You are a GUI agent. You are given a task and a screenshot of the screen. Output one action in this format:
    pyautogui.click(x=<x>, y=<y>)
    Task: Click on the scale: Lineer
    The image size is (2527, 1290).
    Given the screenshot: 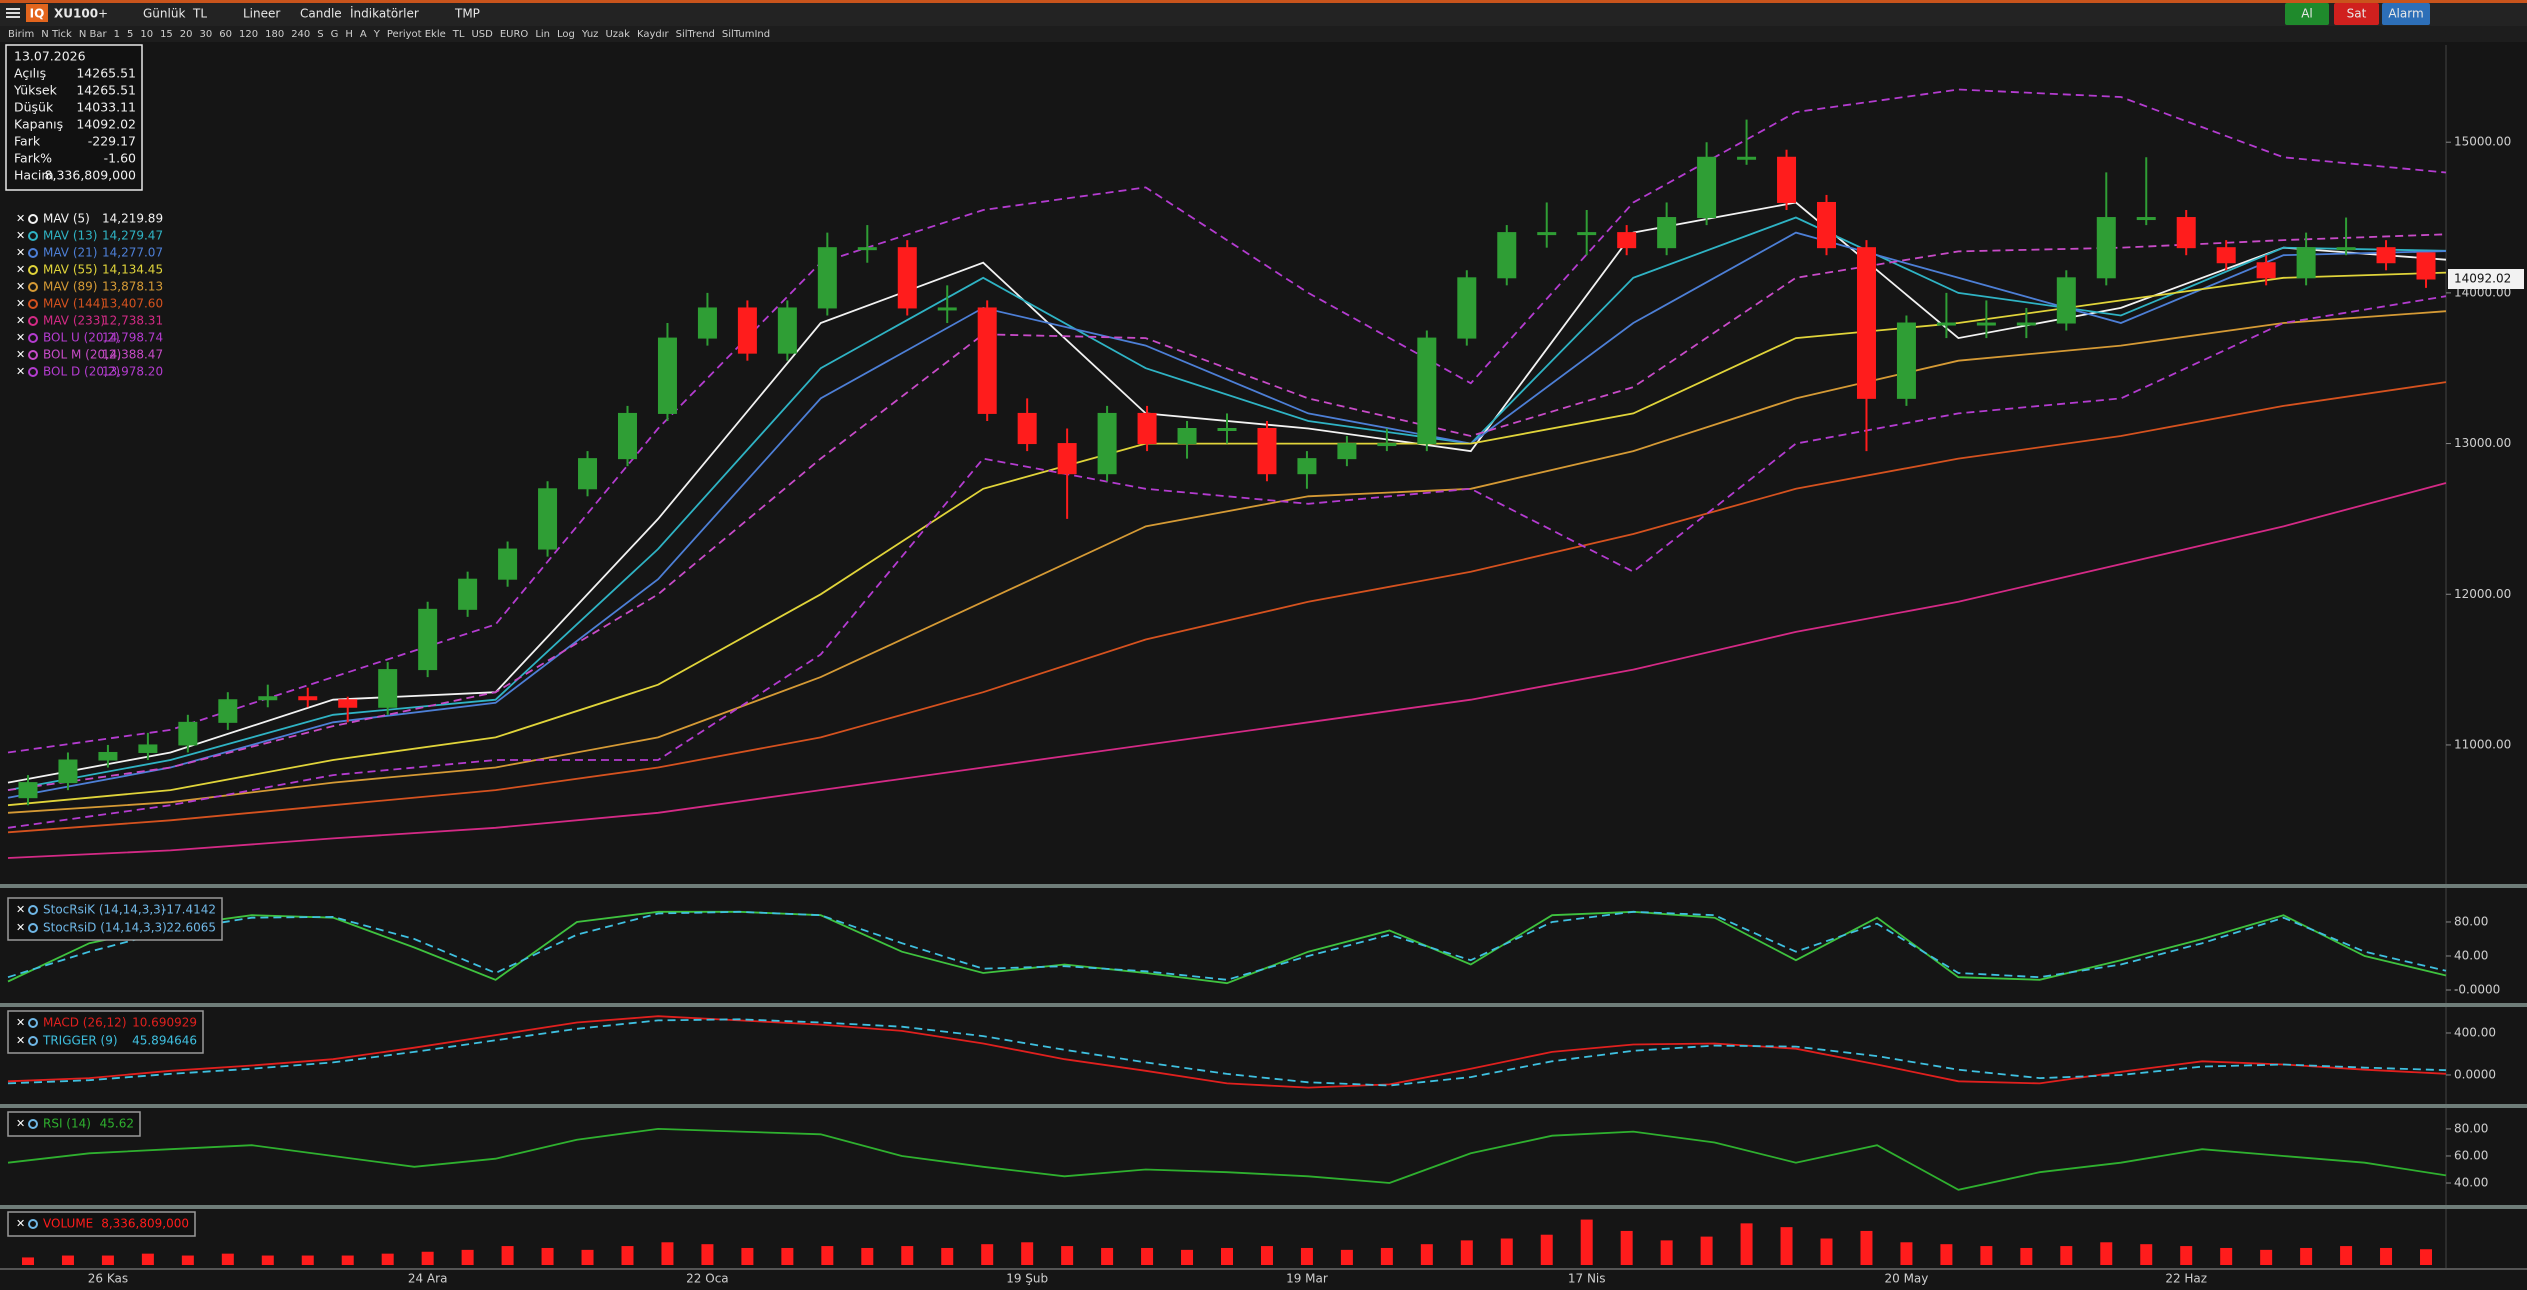 What is the action you would take?
    pyautogui.click(x=261, y=14)
    